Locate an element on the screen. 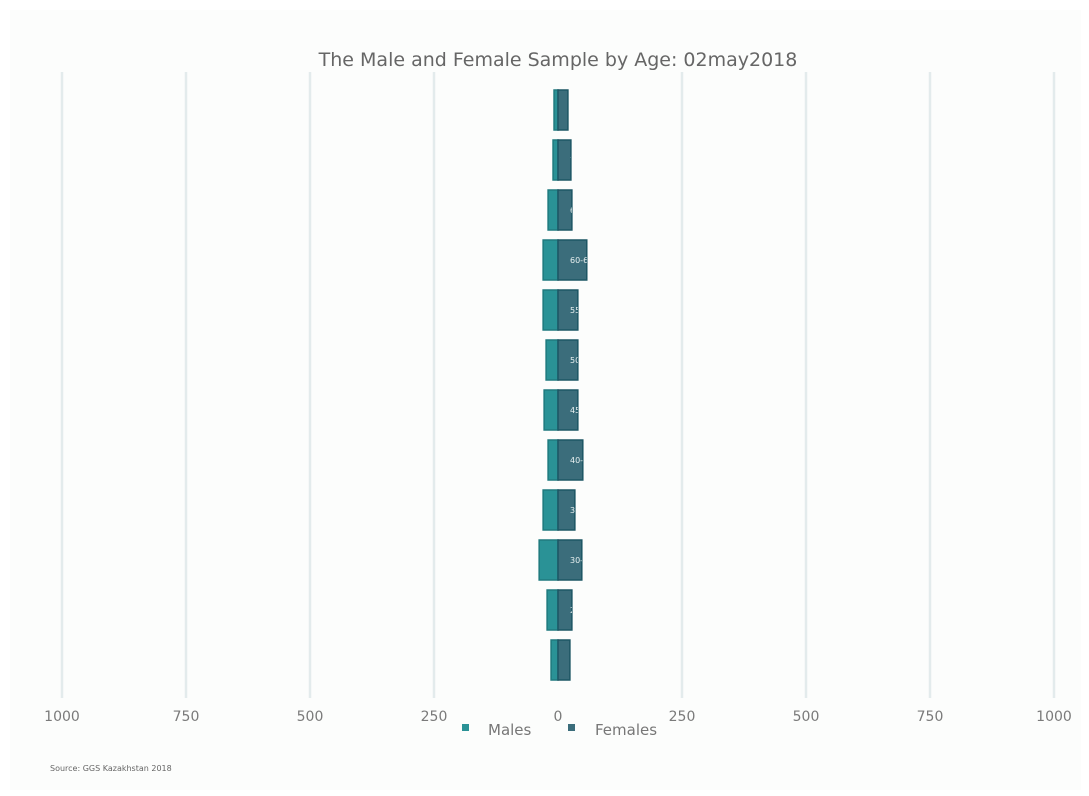  bar-label: 45 is located at coordinates (575, 410).